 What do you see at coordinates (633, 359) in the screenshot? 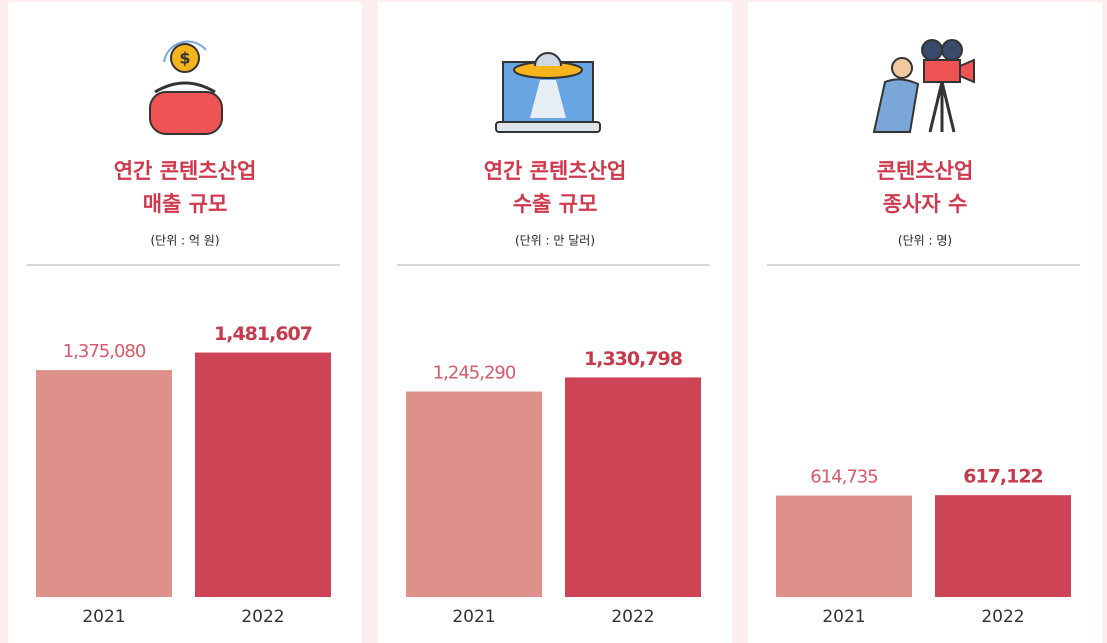
I see `value-label: 1,330,798` at bounding box center [633, 359].